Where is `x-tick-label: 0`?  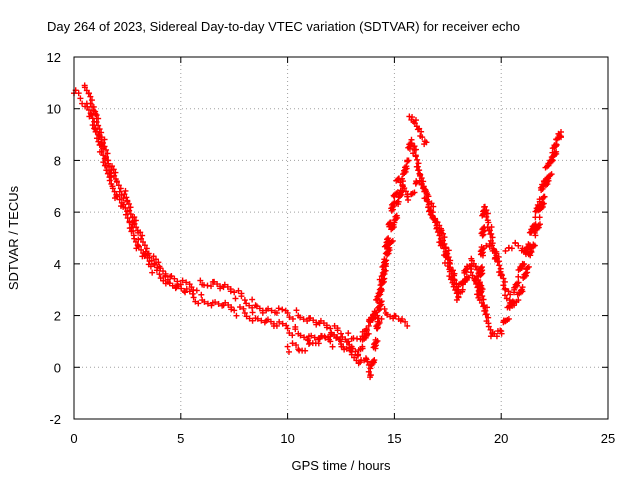 x-tick-label: 0 is located at coordinates (73, 438).